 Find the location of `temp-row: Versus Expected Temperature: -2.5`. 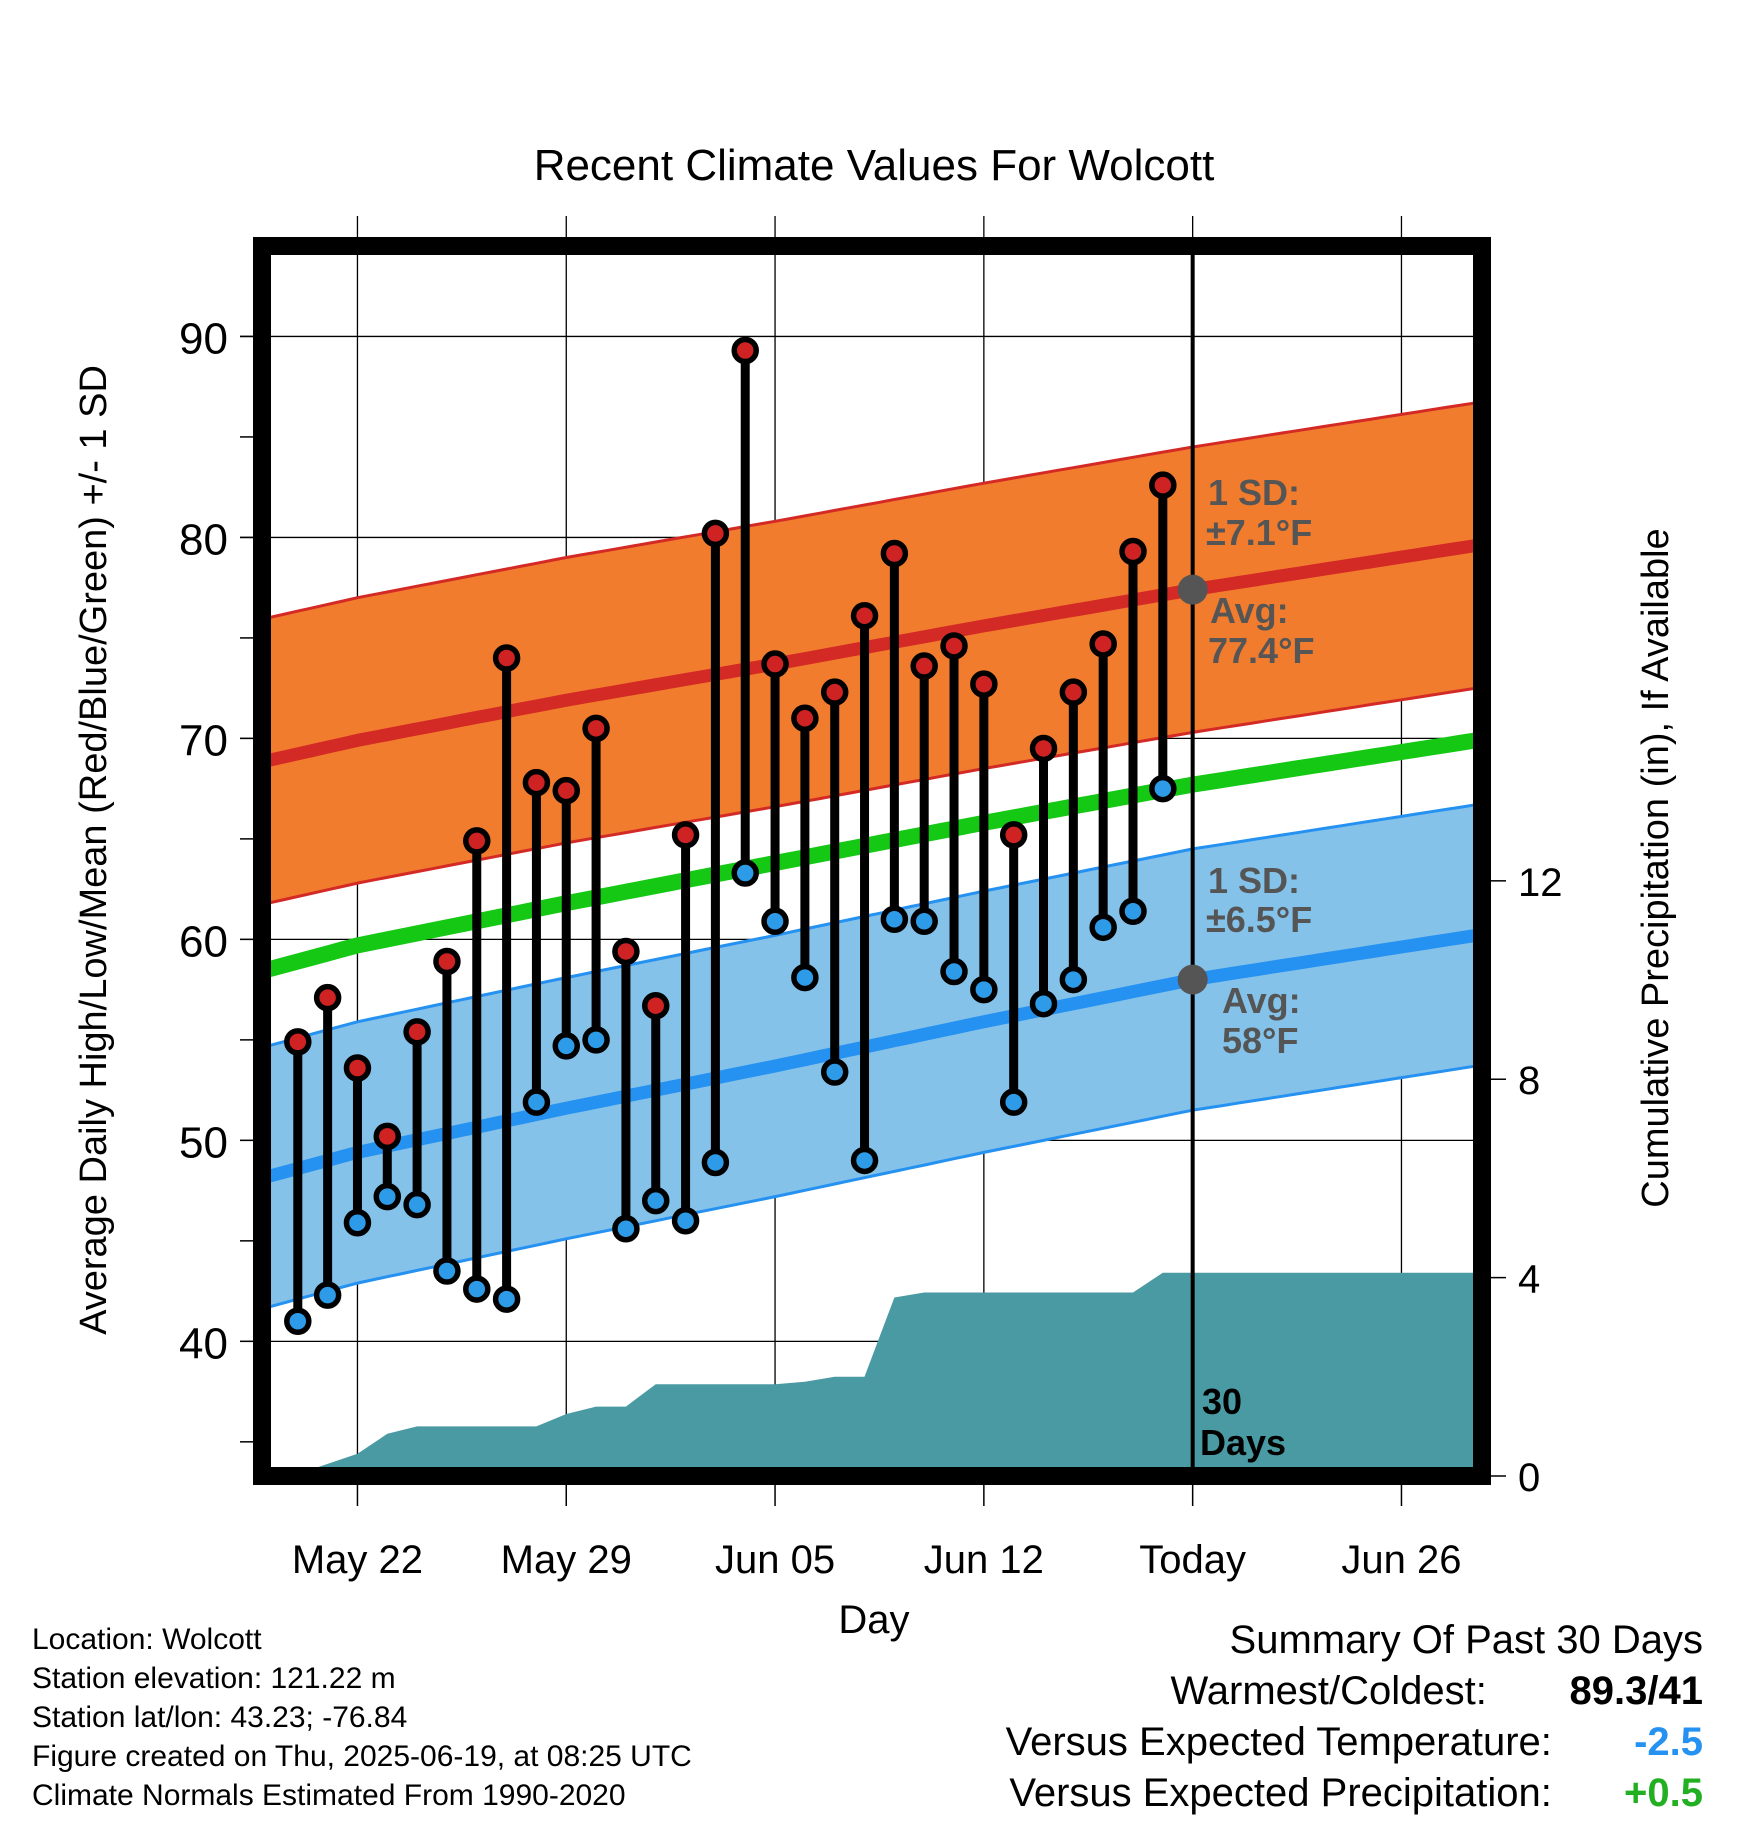

temp-row: Versus Expected Temperature: -2.5 is located at coordinates (1354, 1742).